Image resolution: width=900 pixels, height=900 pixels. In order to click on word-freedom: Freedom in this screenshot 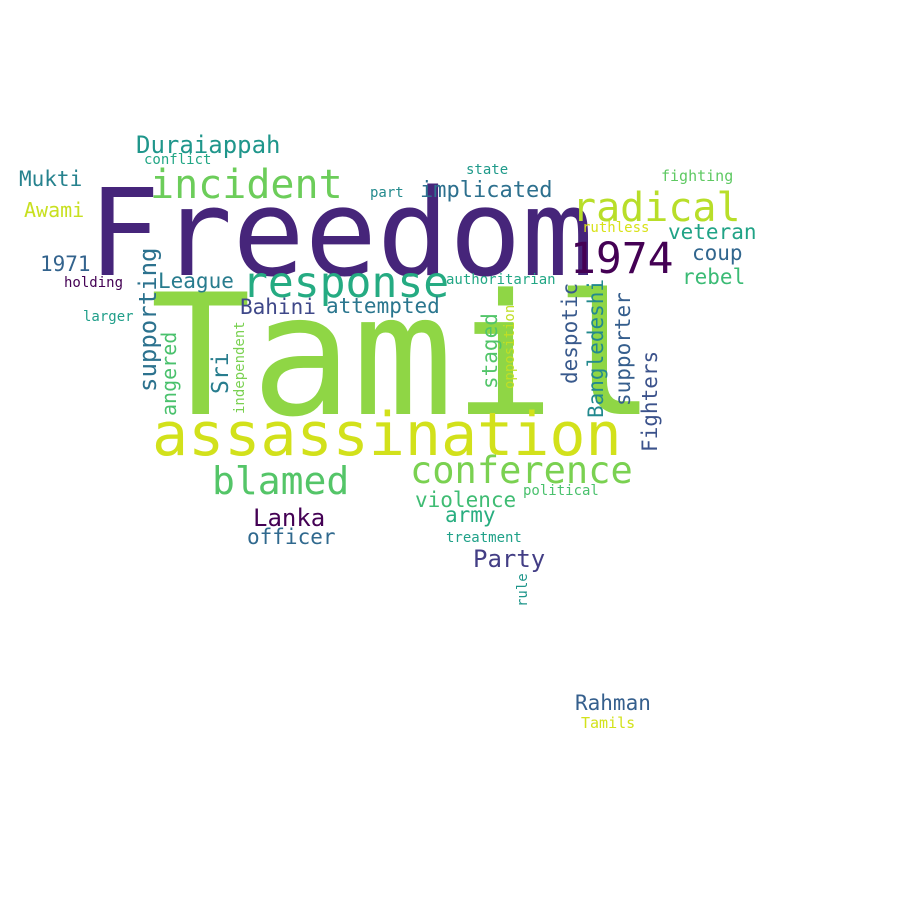, I will do `click(341, 234)`.